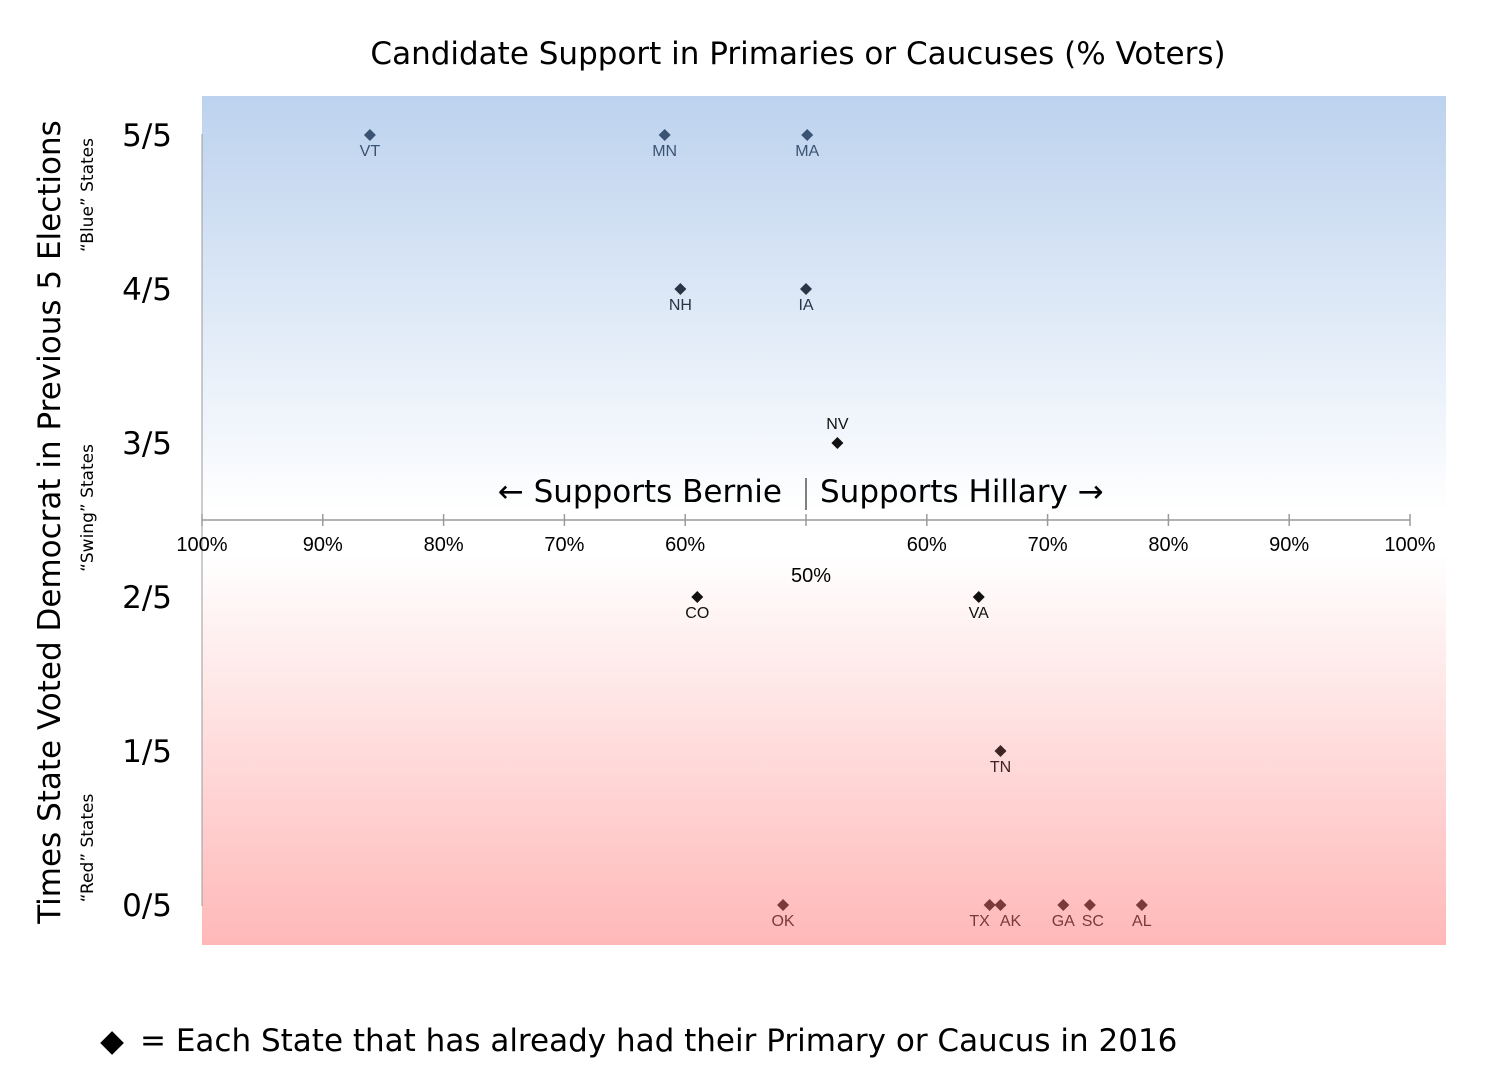  Describe the element at coordinates (1142, 921) in the screenshot. I see `point-label-al: AL` at that location.